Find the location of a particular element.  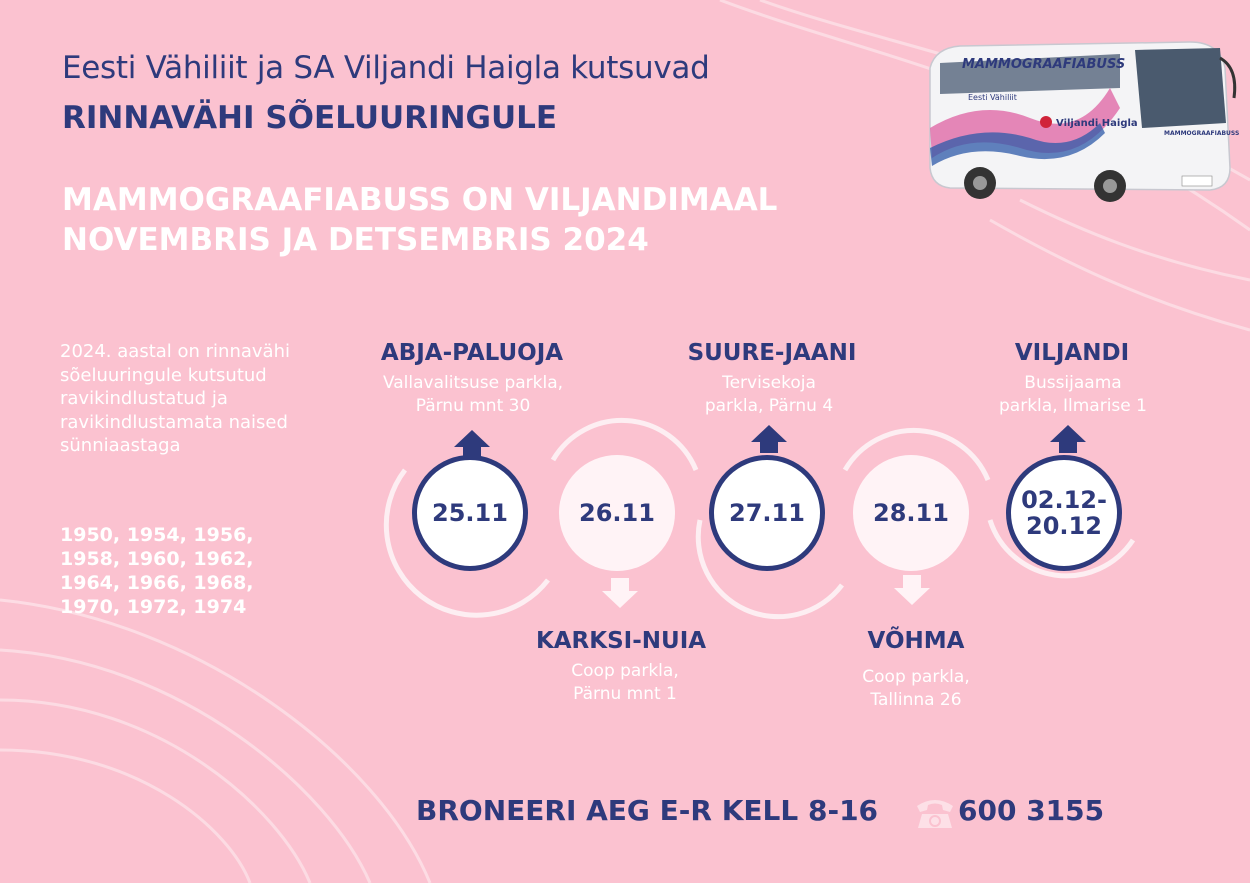

phone-number: 600 3155 is located at coordinates (1031, 810).